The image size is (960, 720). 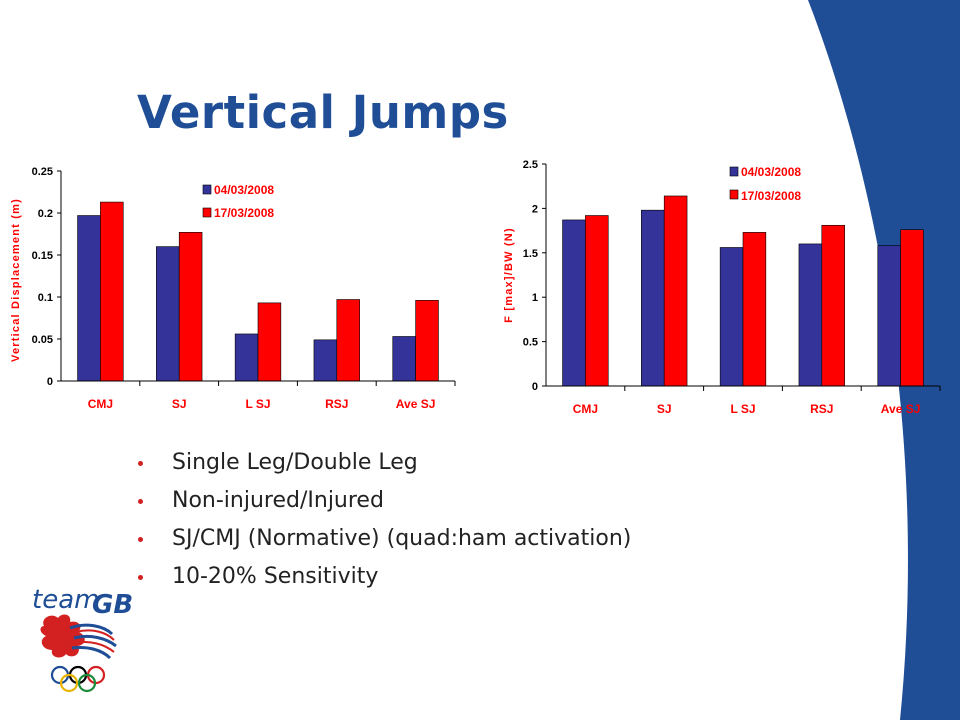 I want to click on bar-2-sj, so click(x=675, y=291).